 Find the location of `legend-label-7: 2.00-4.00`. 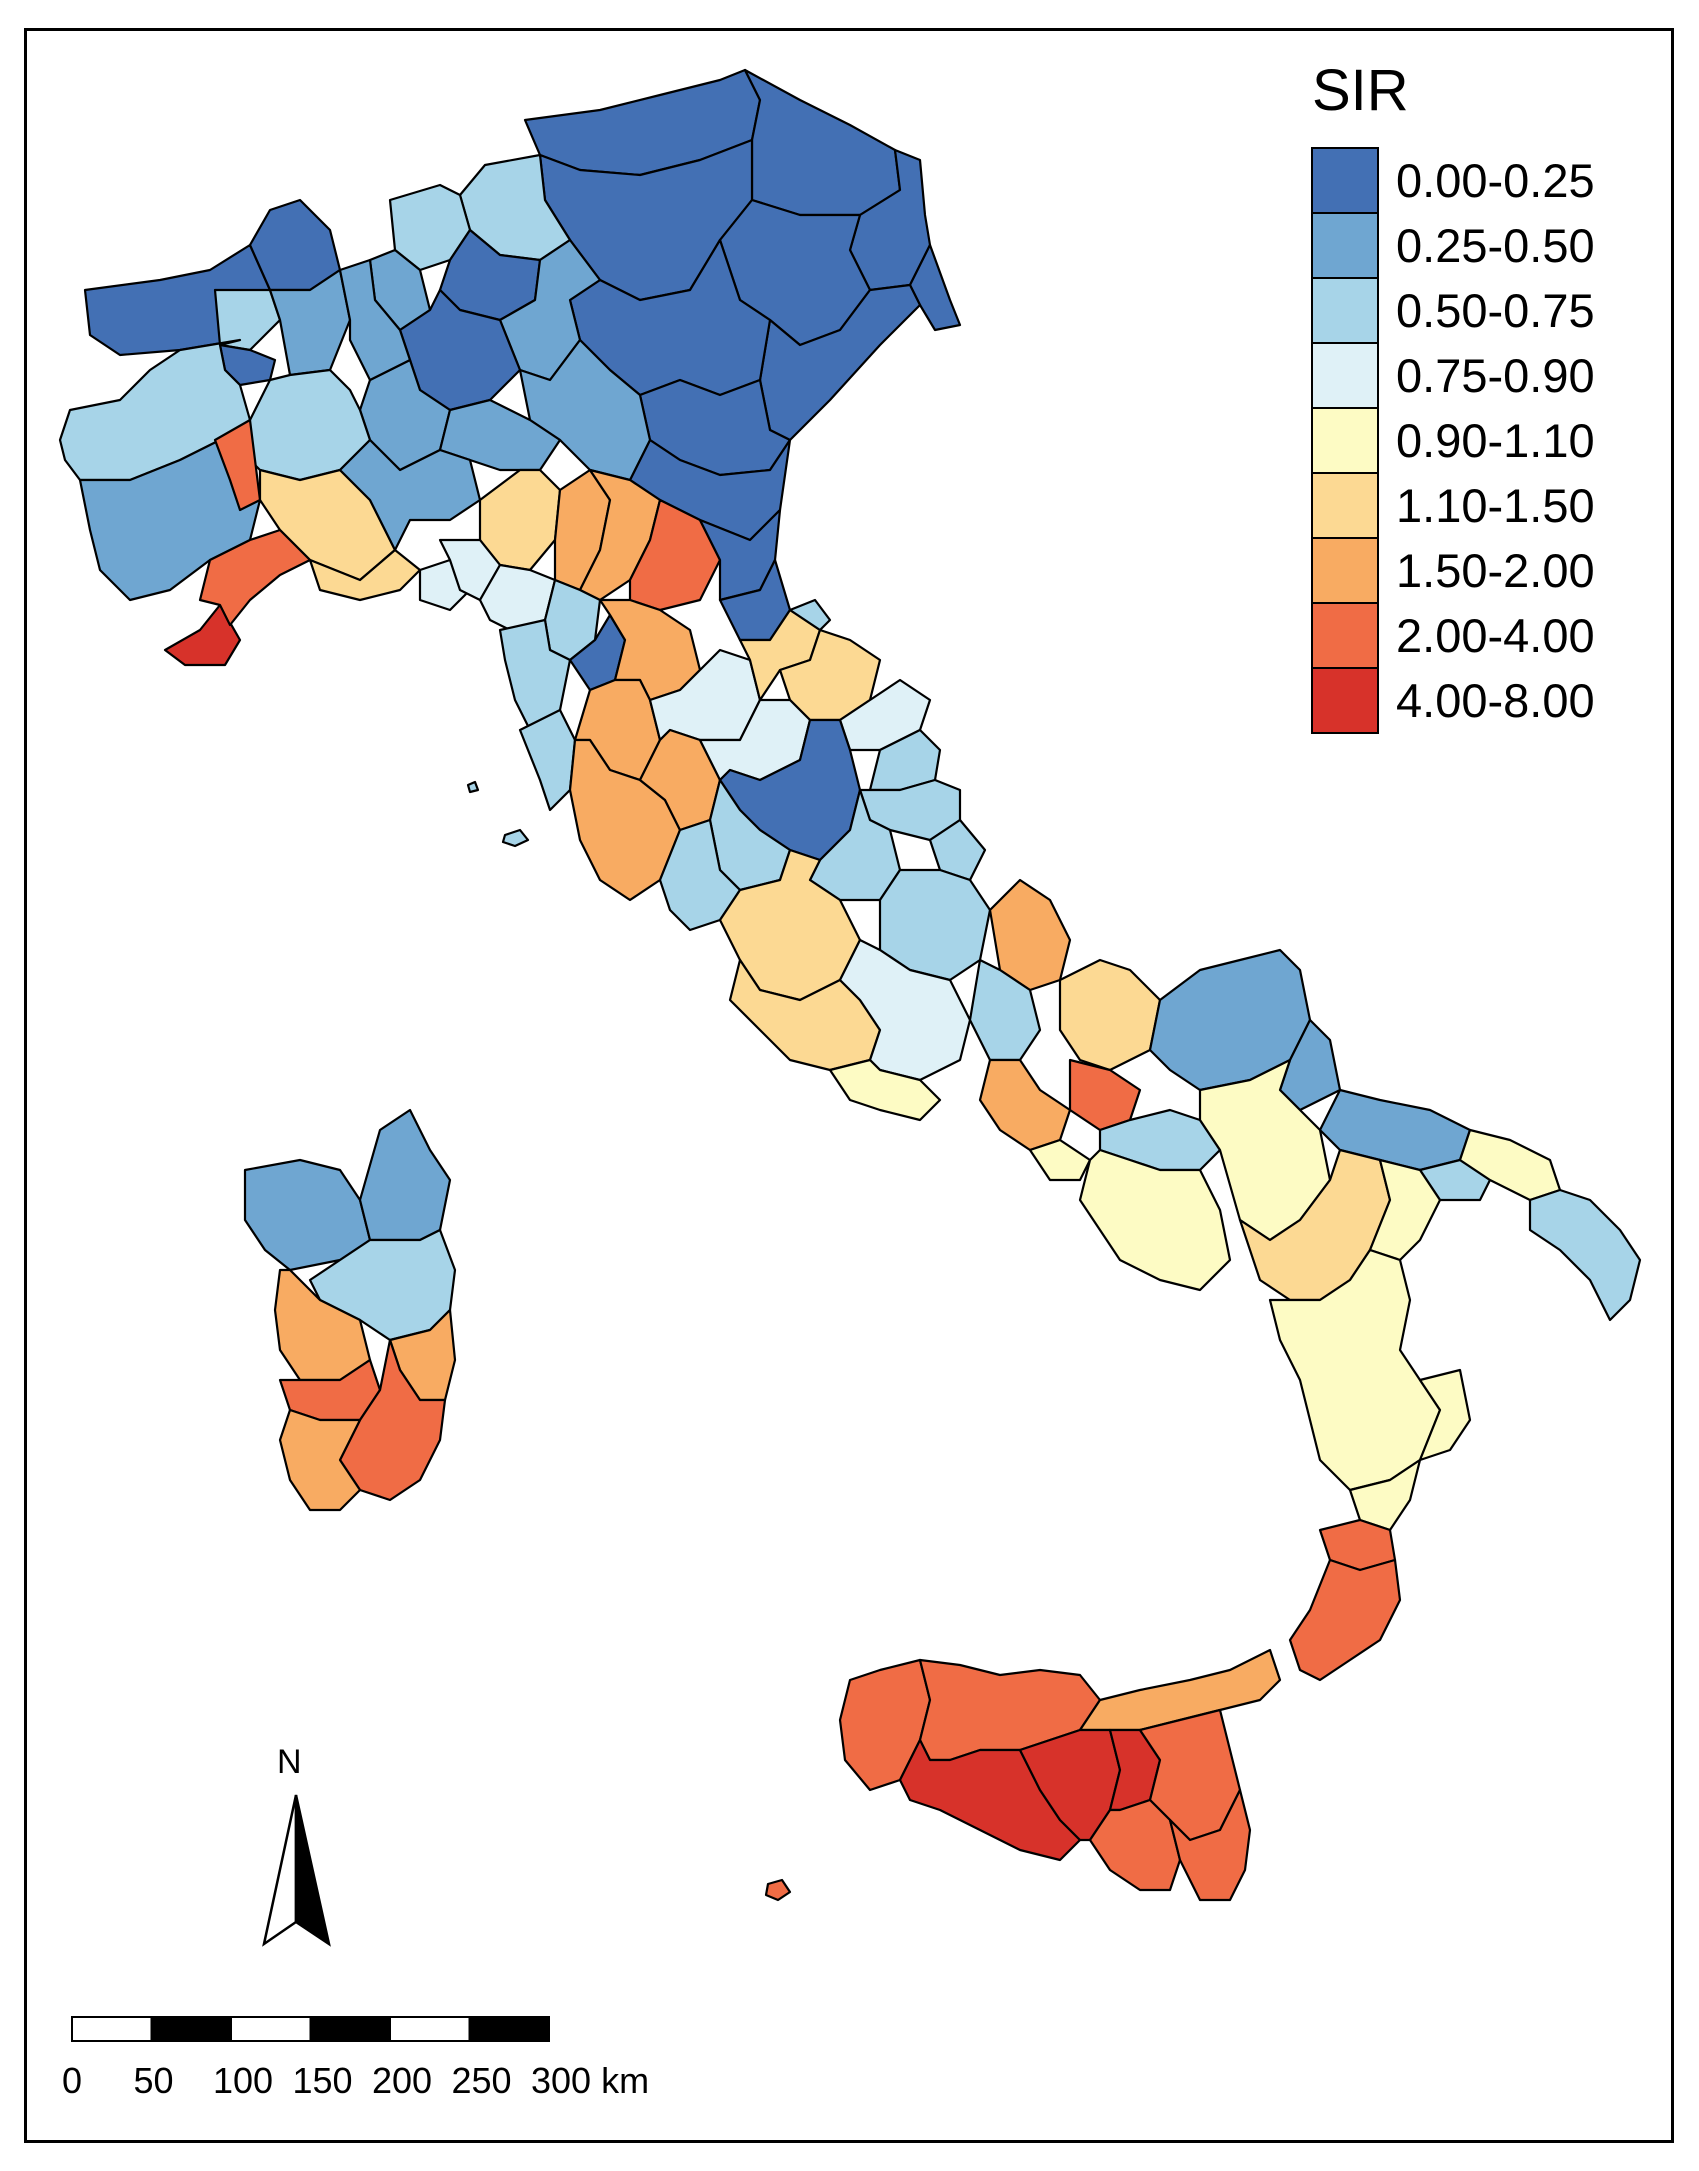

legend-label-7: 2.00-4.00 is located at coordinates (1495, 635).